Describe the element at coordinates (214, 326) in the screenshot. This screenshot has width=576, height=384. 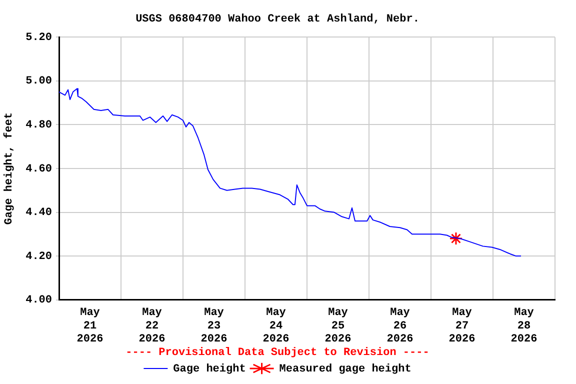
I see `x-tick-label: May 23 2026` at that location.